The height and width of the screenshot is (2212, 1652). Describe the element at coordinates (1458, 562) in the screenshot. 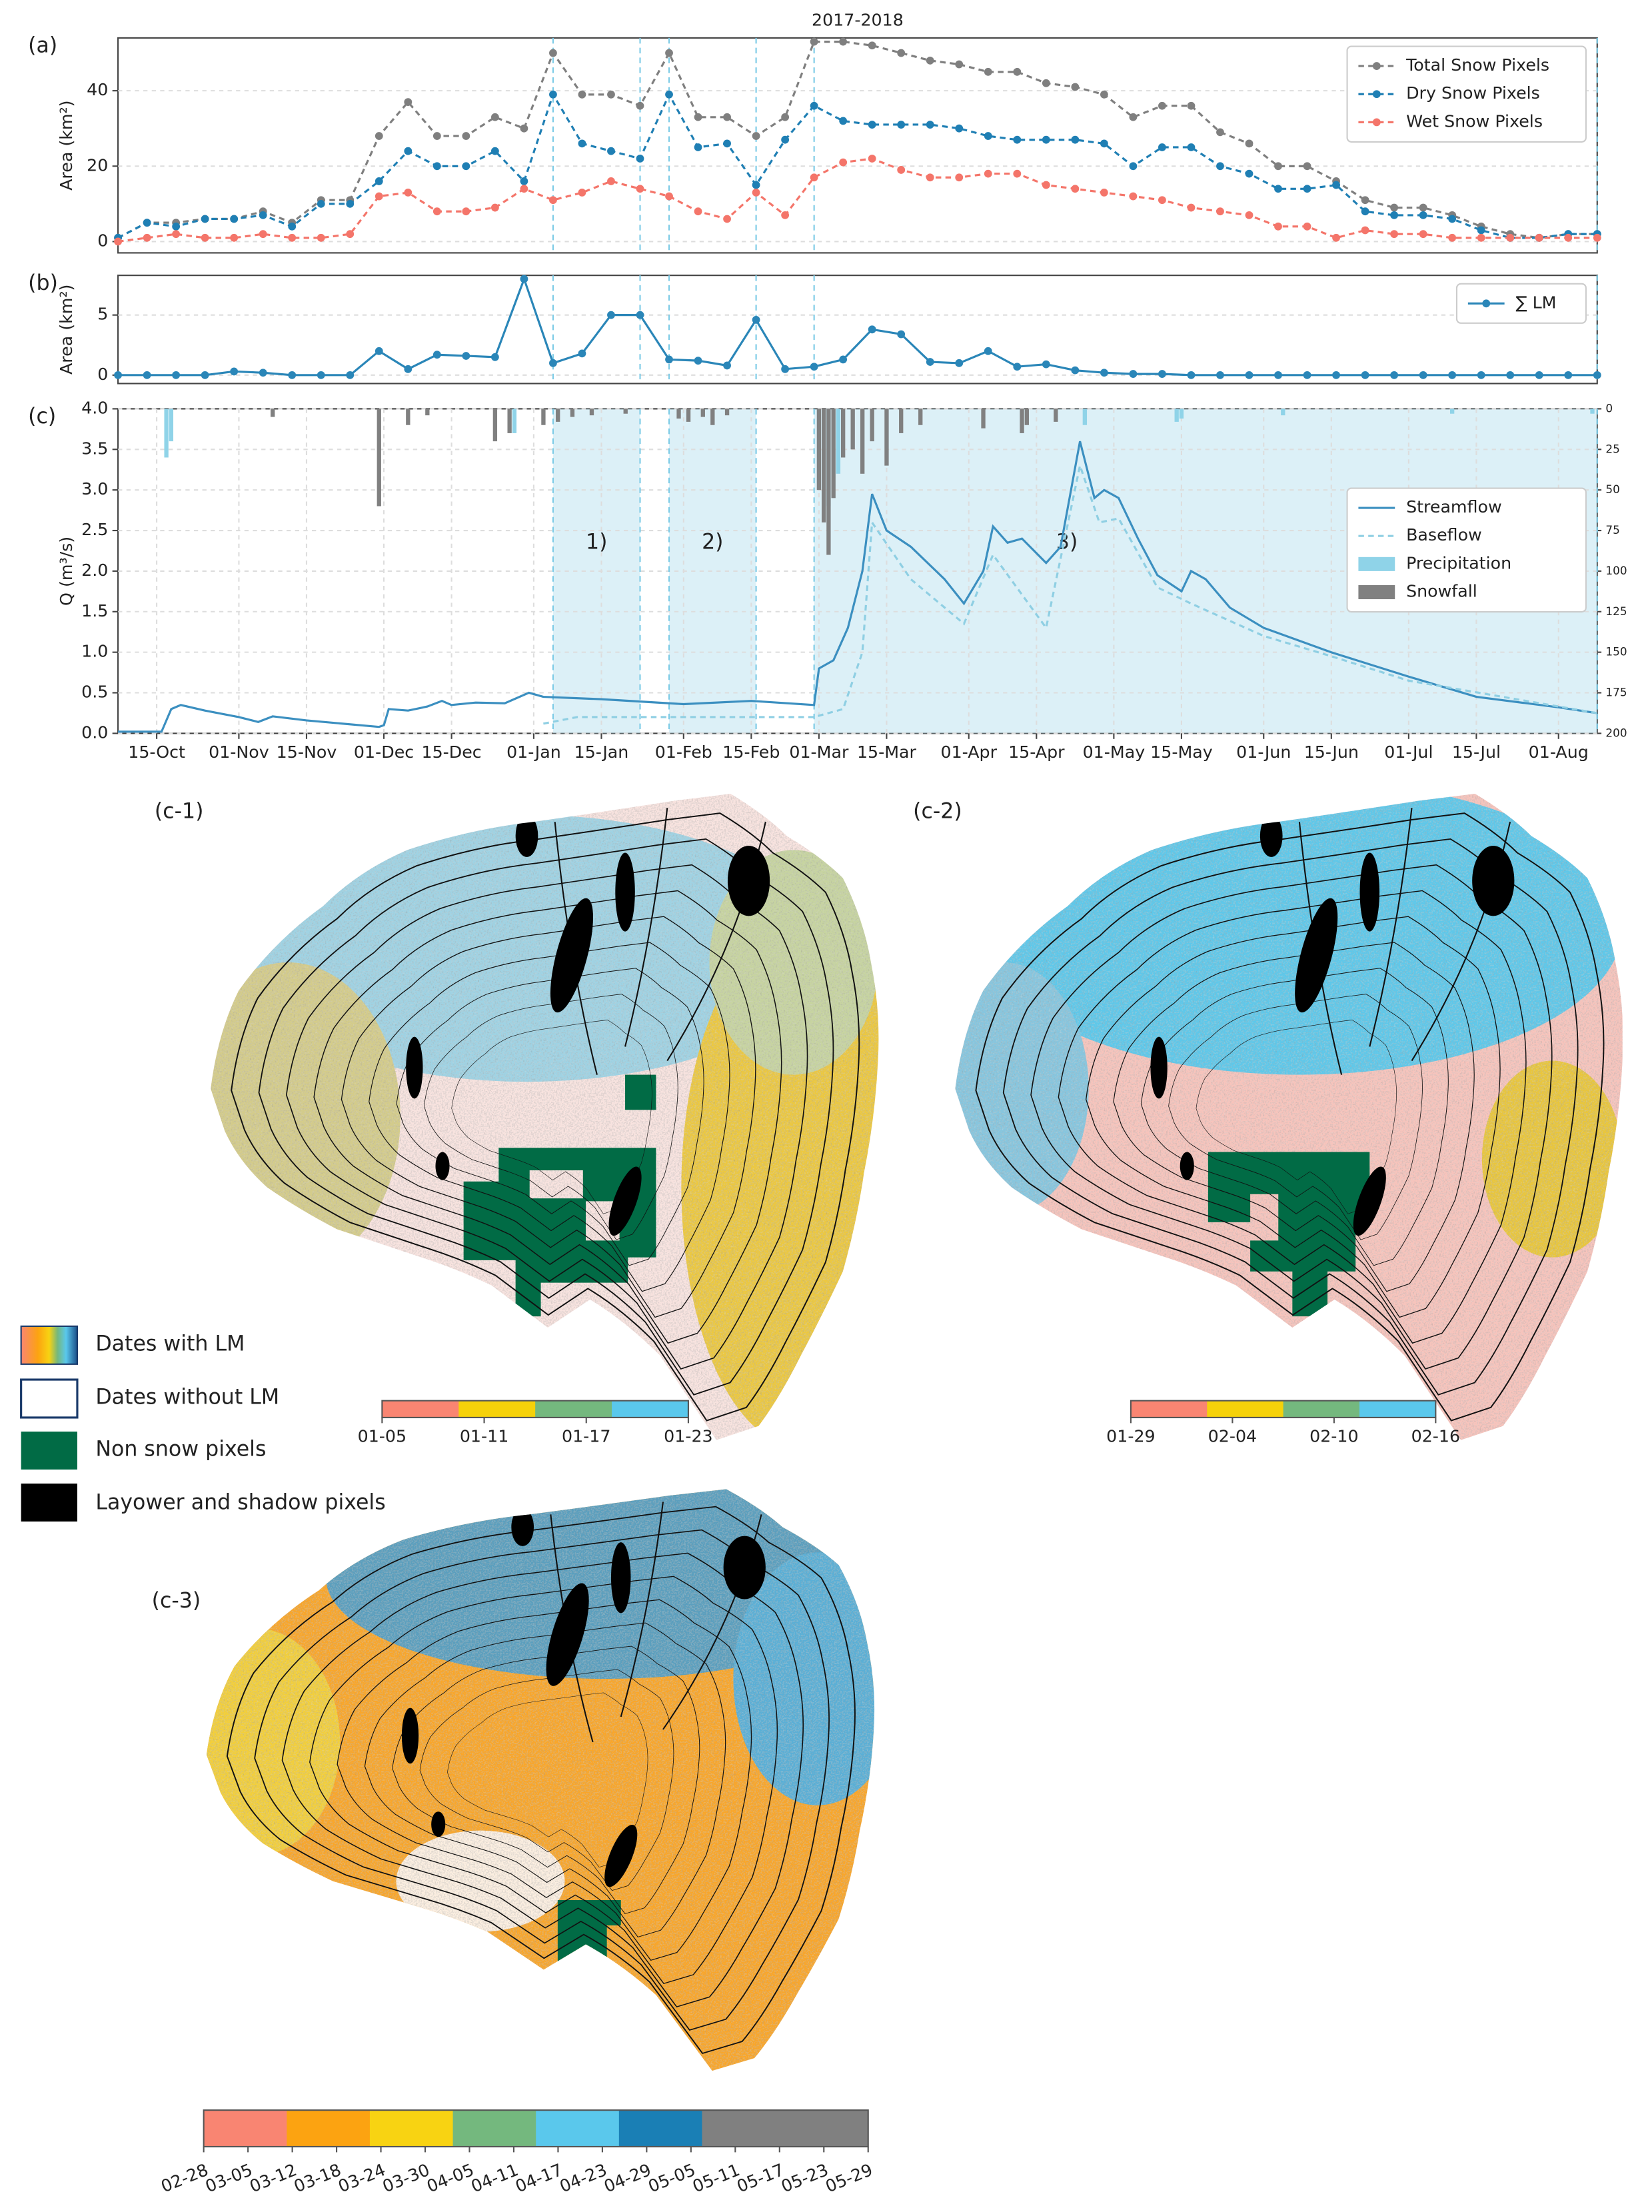

I see `legend-label: Precipitation` at that location.